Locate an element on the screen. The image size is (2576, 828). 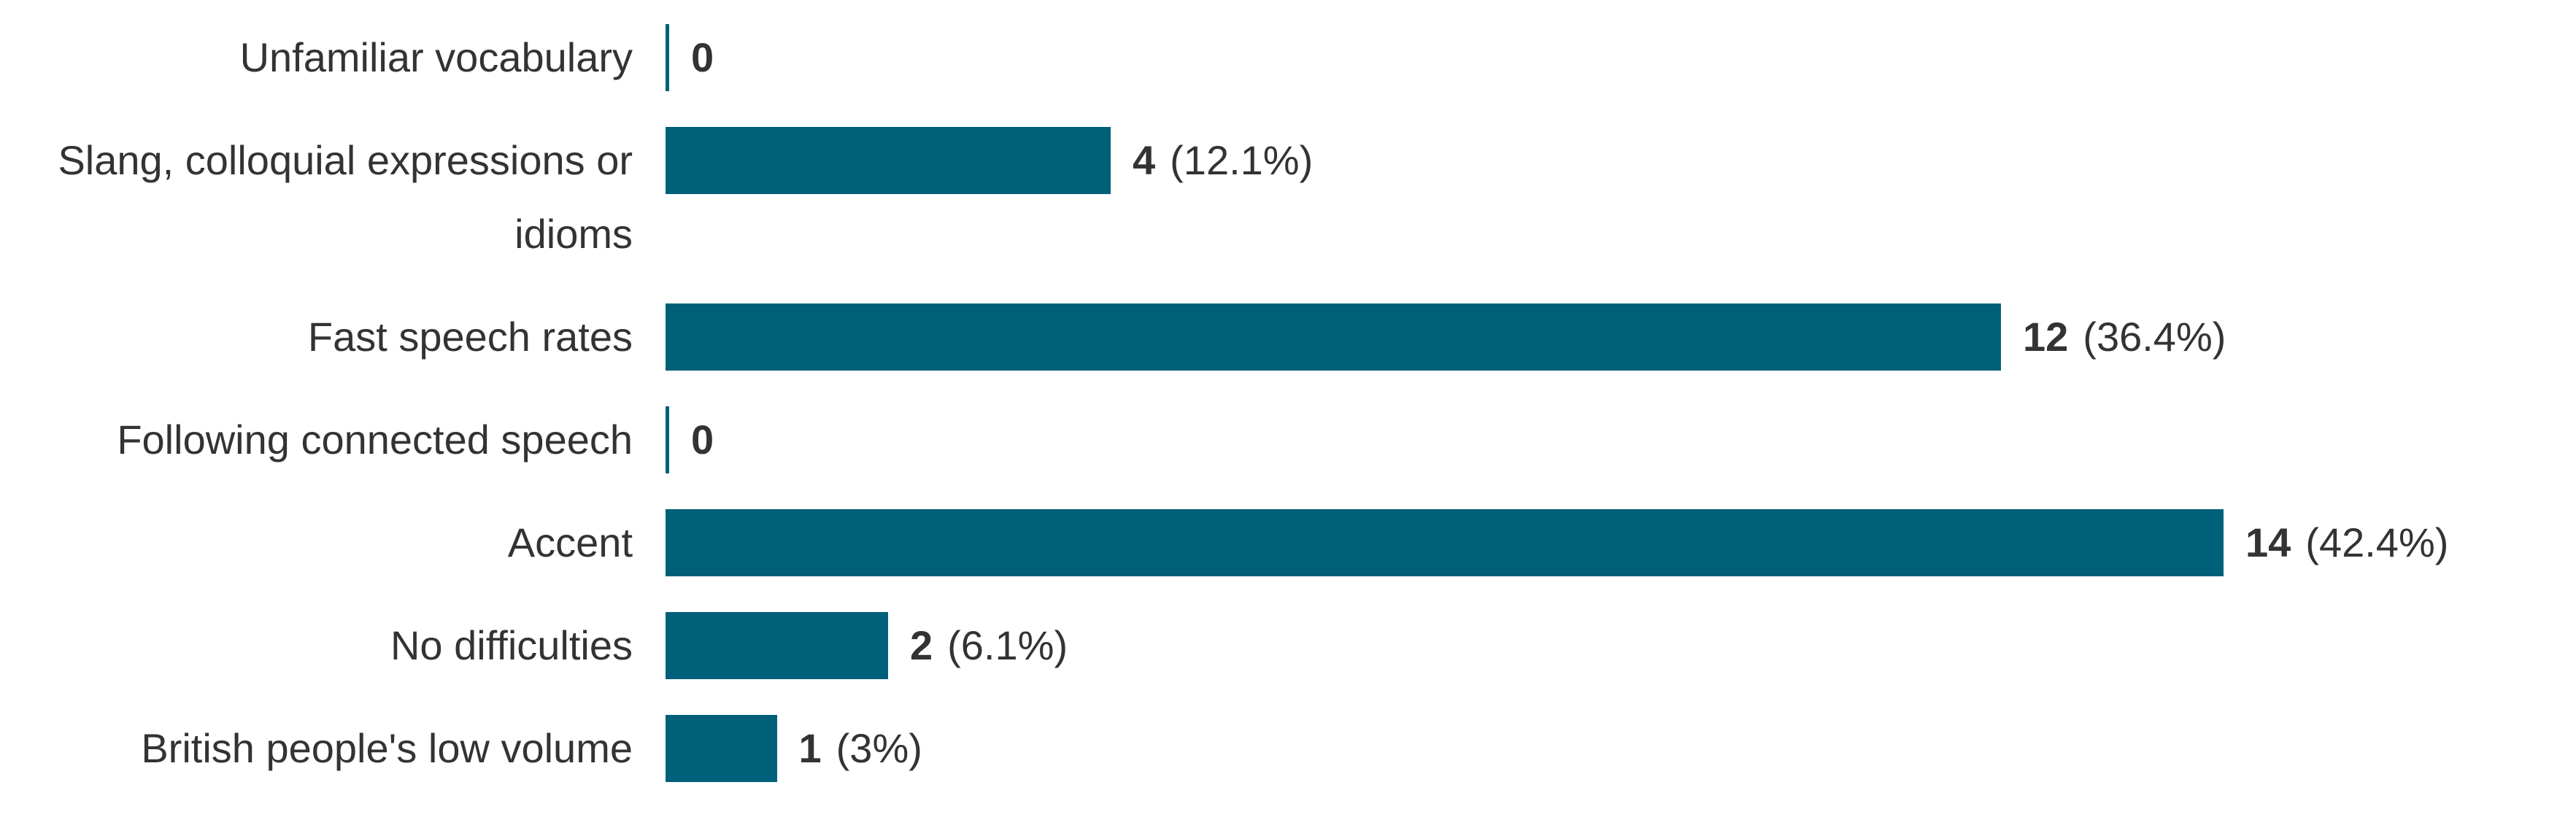
category-label-box: British people's low volume is located at coordinates (333, 748).